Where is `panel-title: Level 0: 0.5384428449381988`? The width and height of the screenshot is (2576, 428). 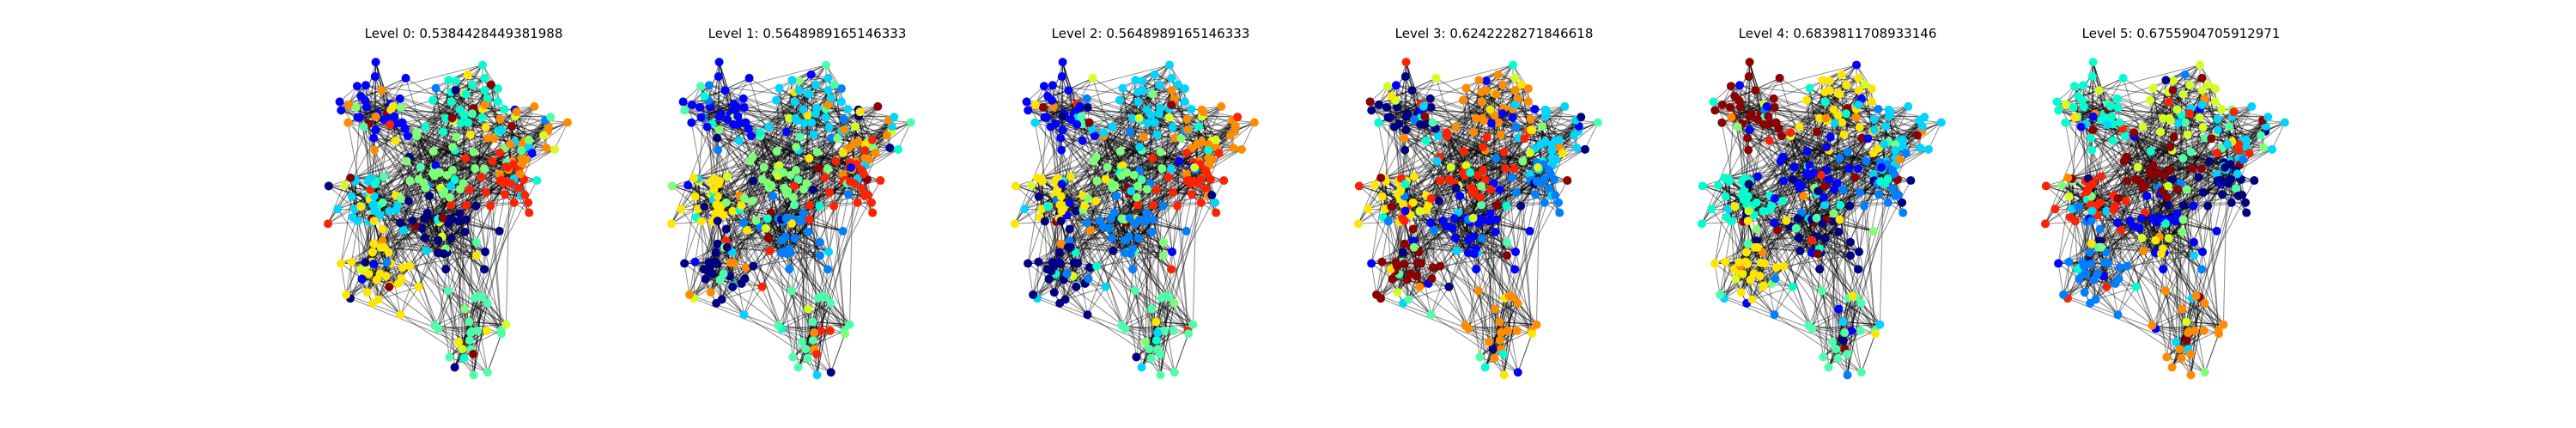
panel-title: Level 0: 0.5384428449381988 is located at coordinates (463, 33).